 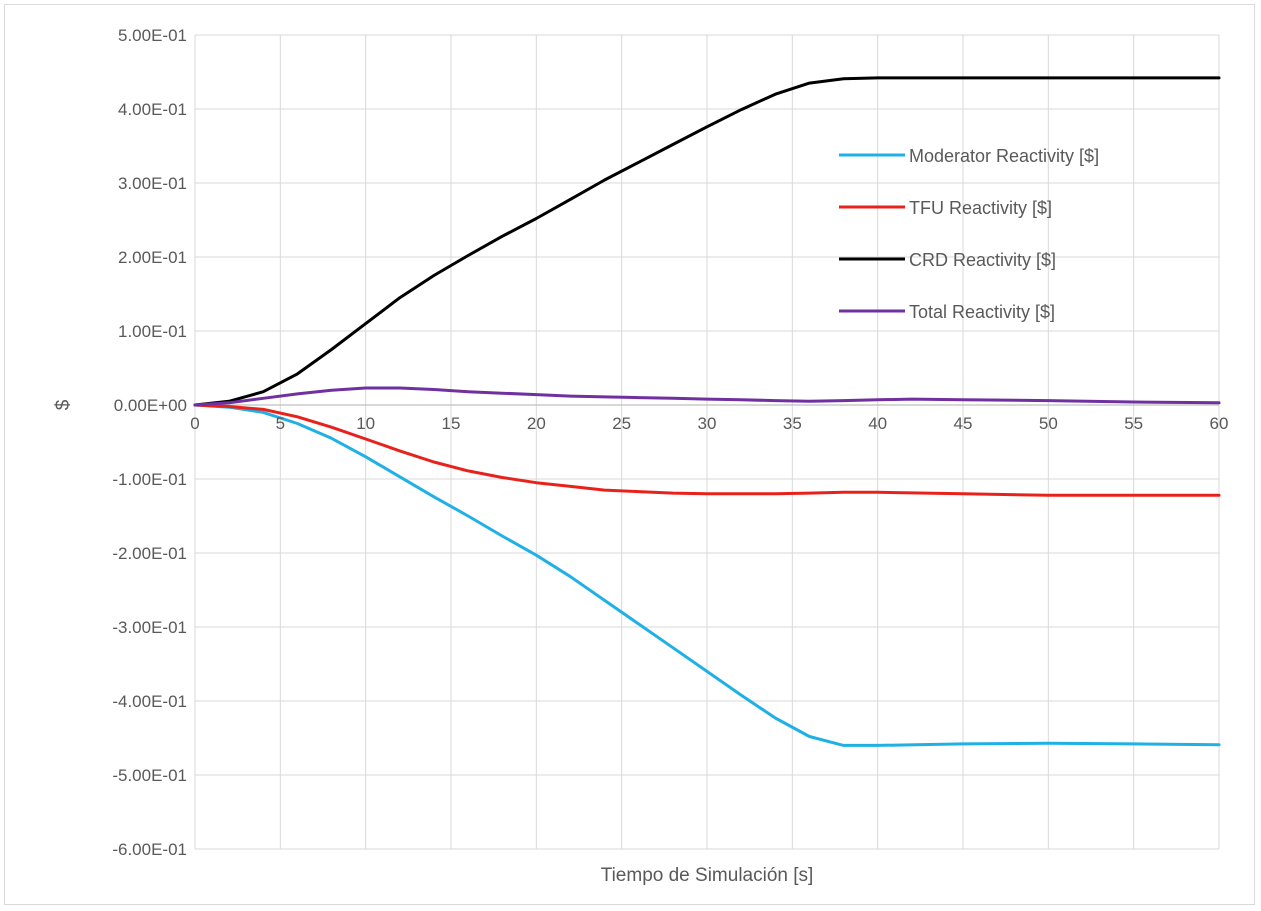 What do you see at coordinates (1004, 156) in the screenshot?
I see `legend-label-1: Moderator Reactivity [$]` at bounding box center [1004, 156].